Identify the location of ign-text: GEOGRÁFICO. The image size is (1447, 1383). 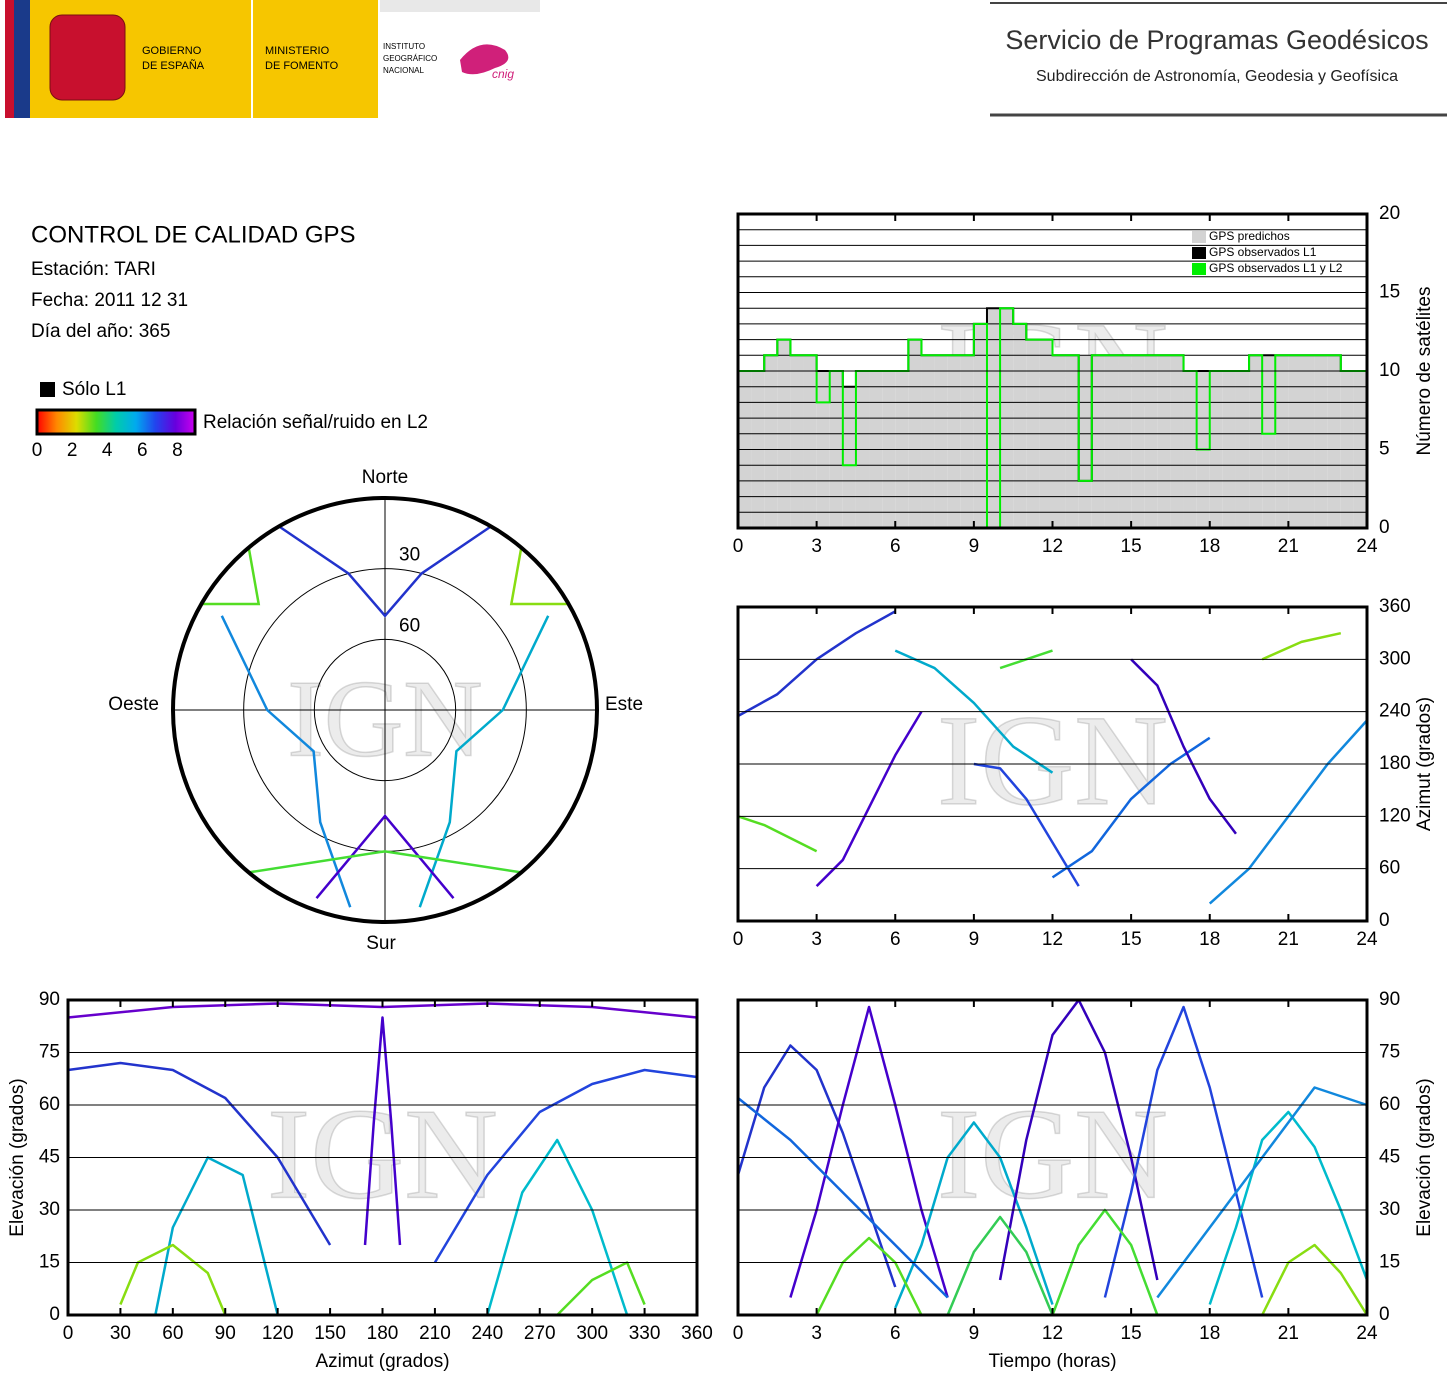
(410, 58).